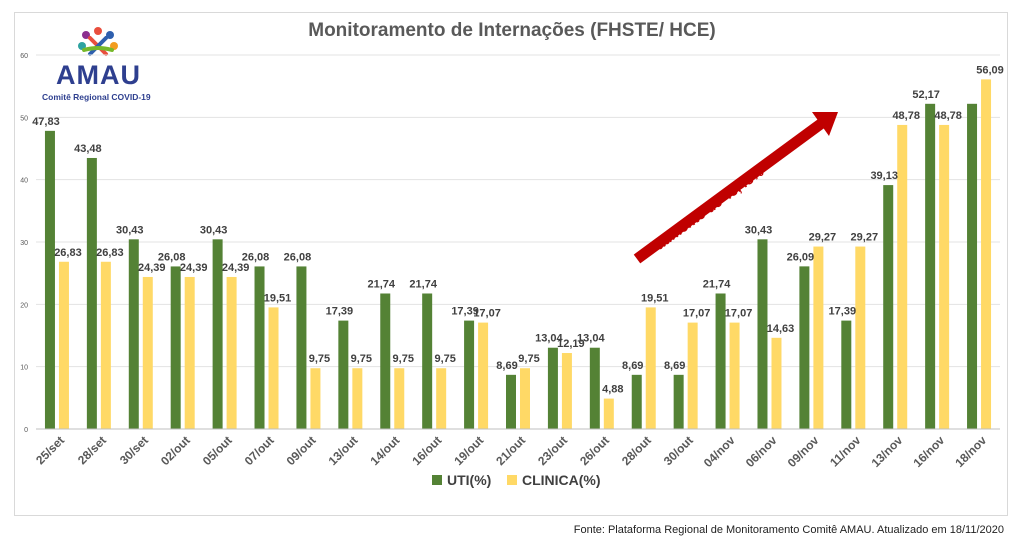 This screenshot has height=557, width=1024. I want to click on data-label-uti: 13,04, so click(591, 339).